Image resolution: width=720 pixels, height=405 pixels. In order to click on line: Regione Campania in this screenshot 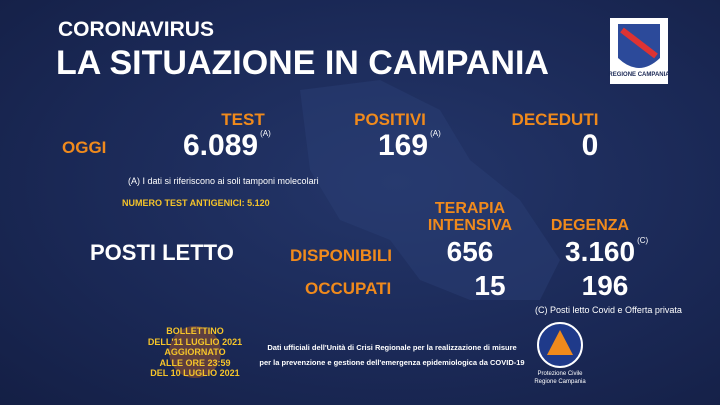, I will do `click(560, 382)`.